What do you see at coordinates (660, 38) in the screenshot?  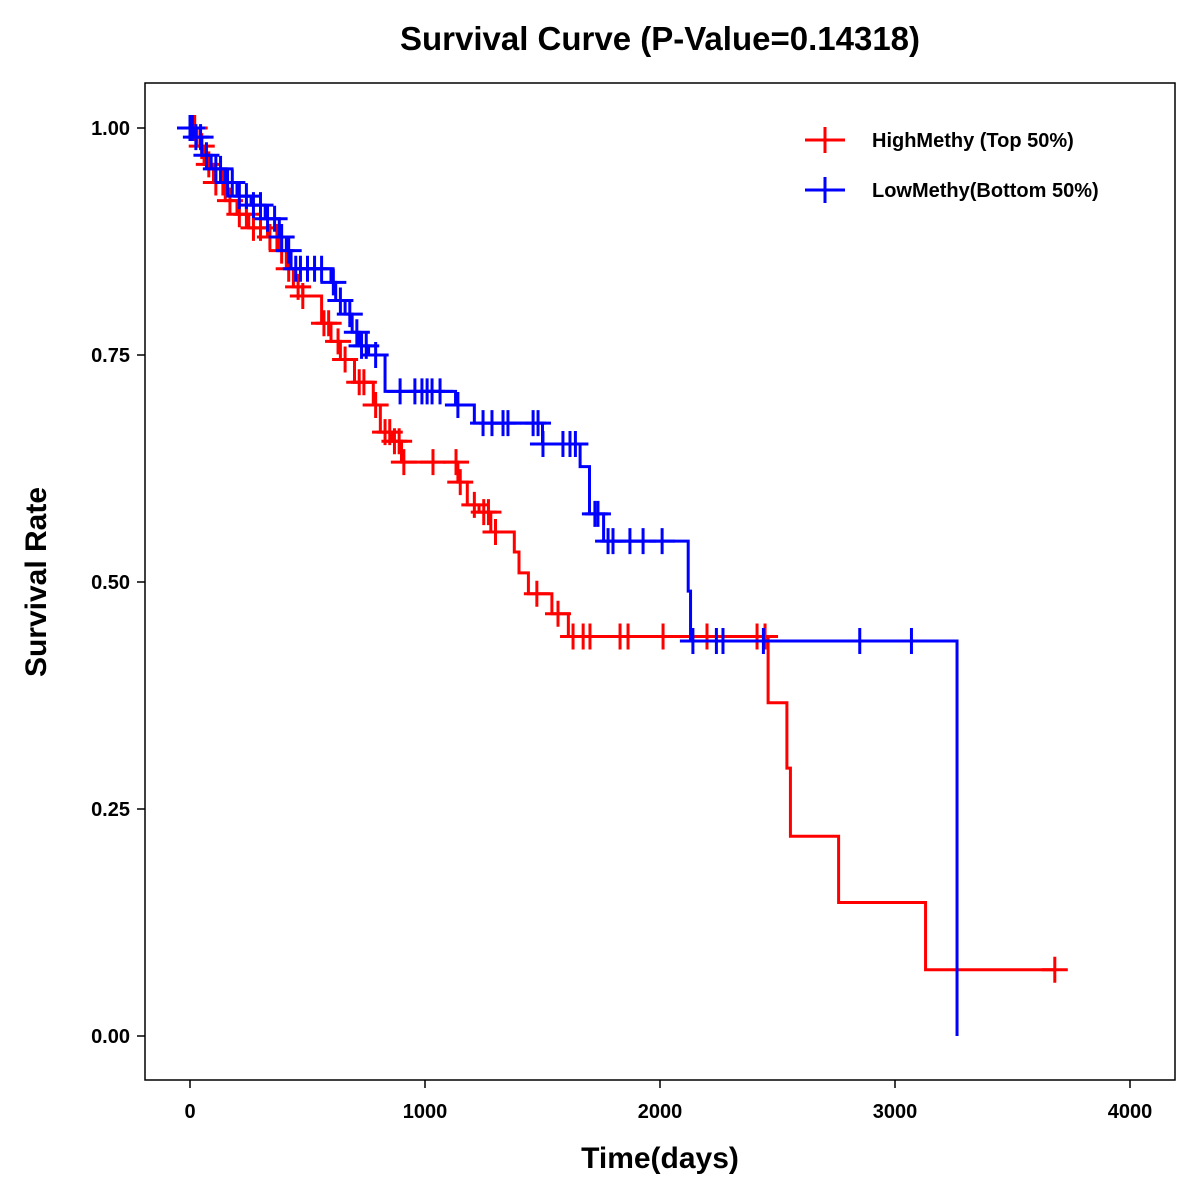 I see `chart-title: Survival Curve (P-Value=0.14318)` at bounding box center [660, 38].